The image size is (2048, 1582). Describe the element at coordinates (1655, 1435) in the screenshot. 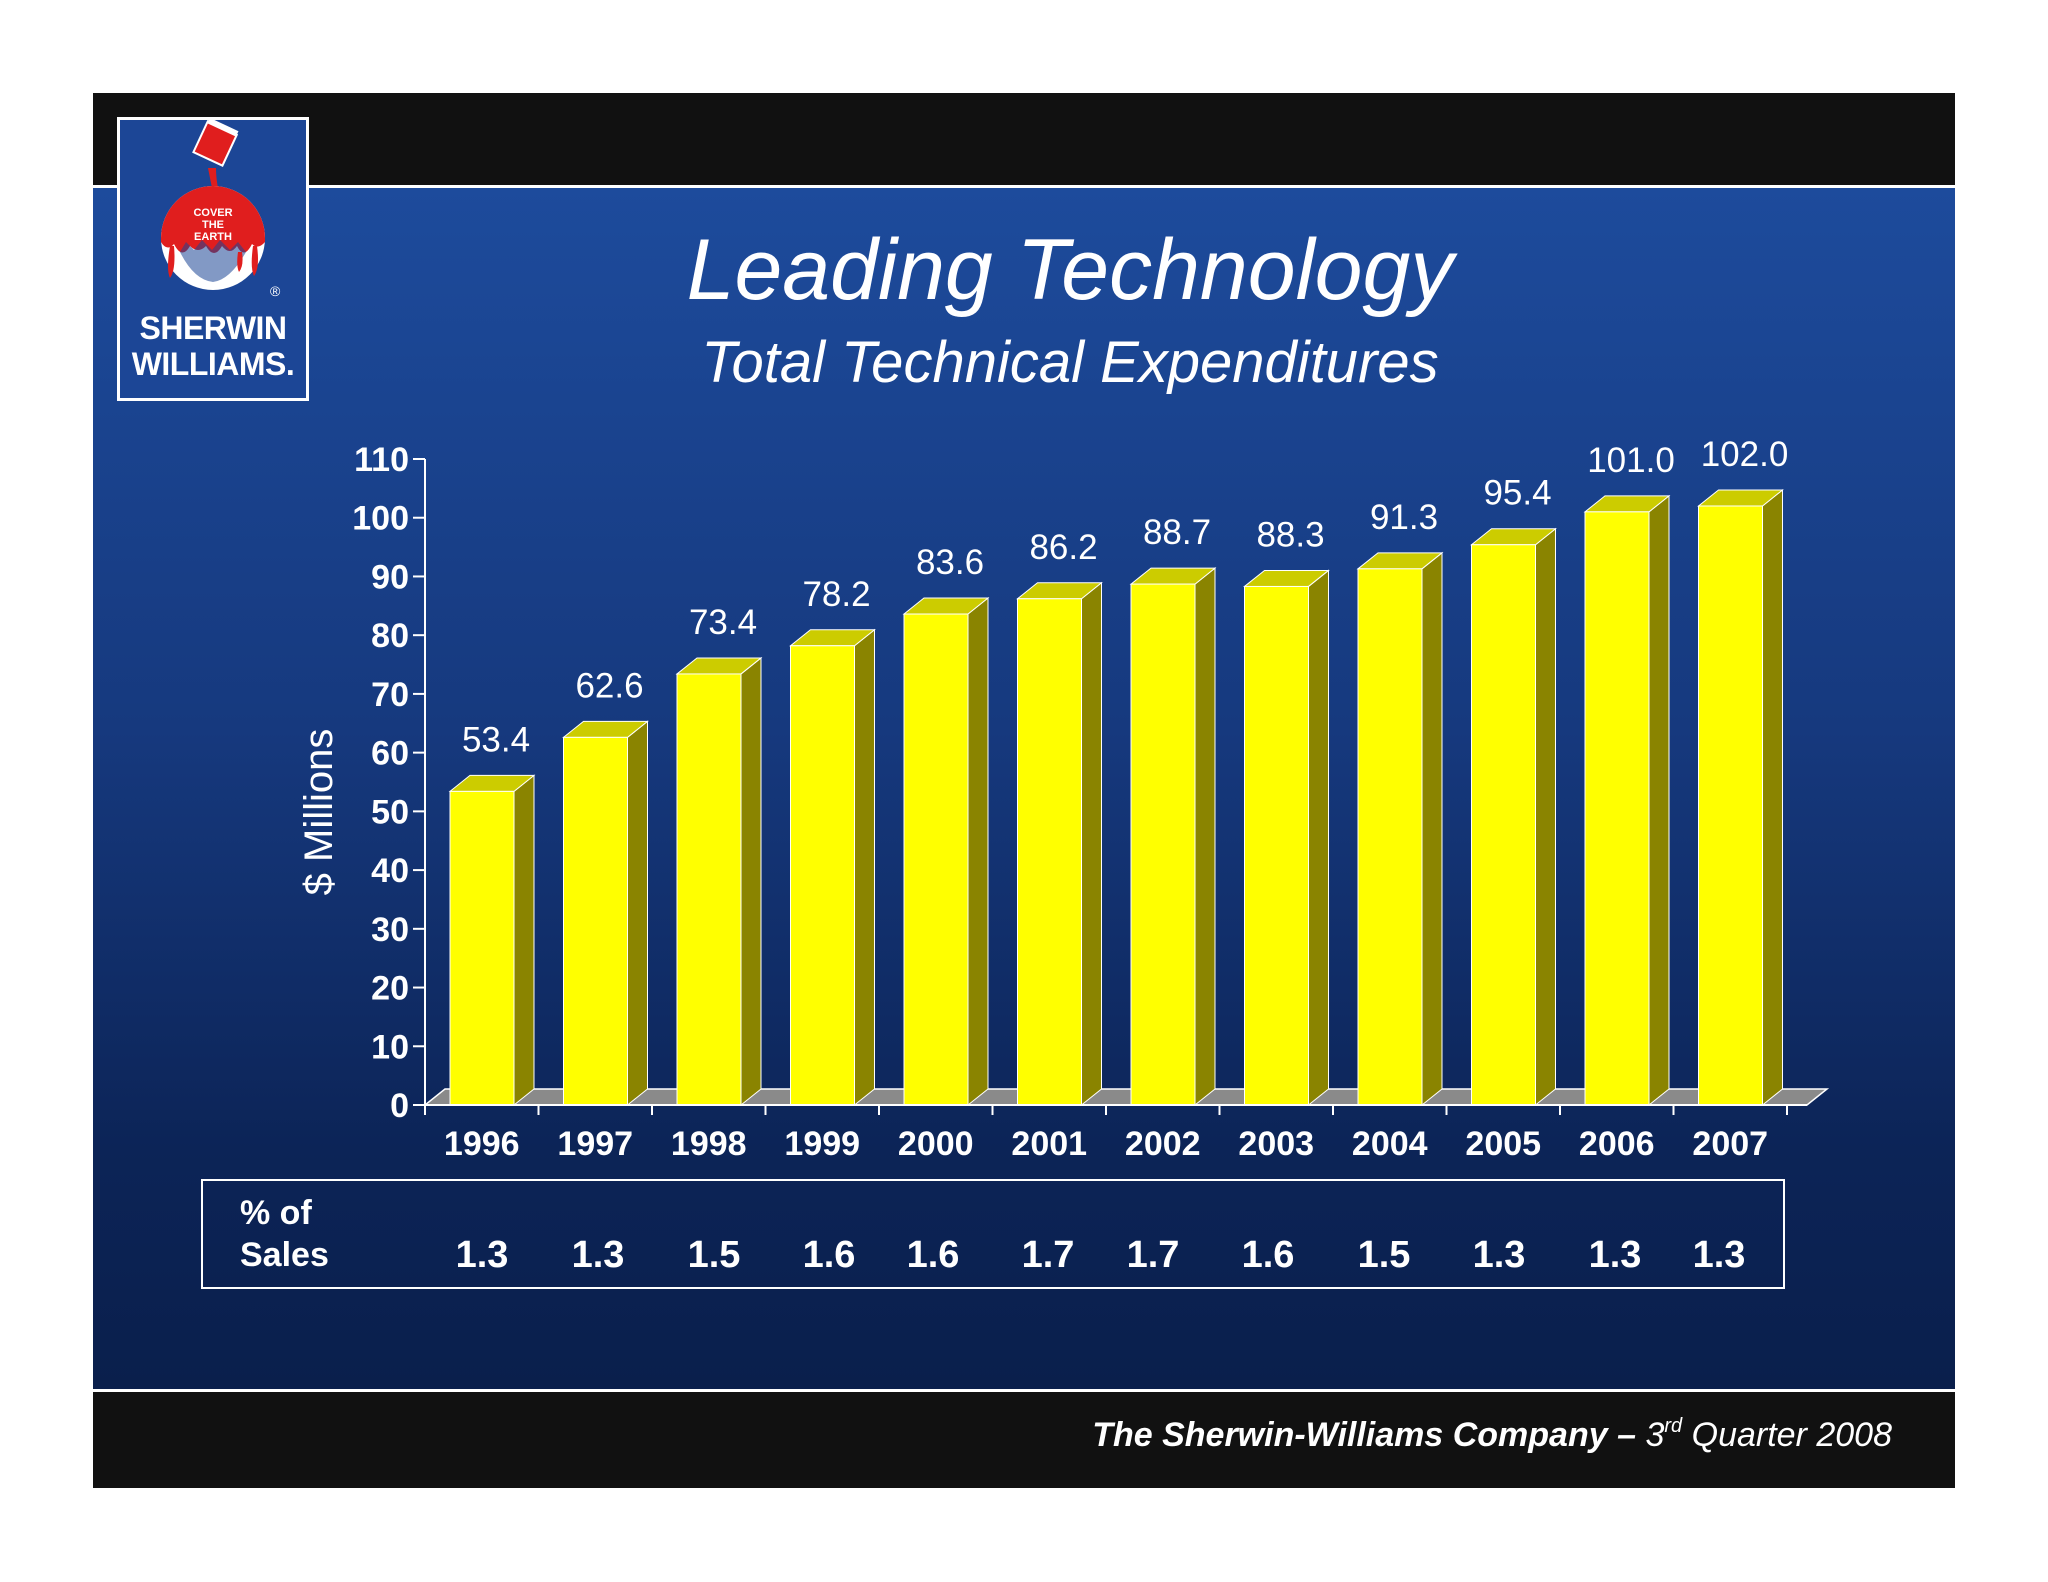

I see `footer-quarter-num: 3` at that location.